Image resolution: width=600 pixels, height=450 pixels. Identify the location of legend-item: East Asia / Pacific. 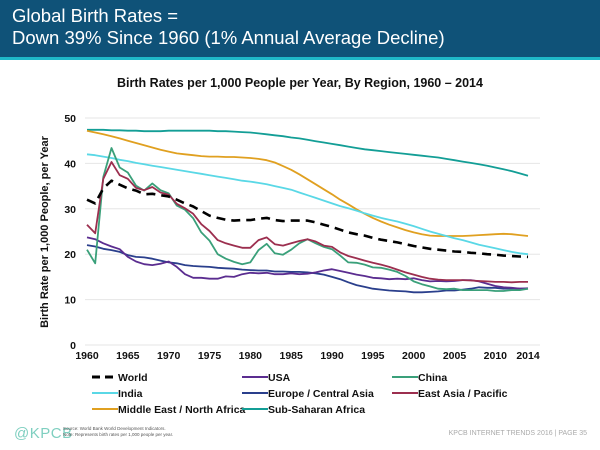
(450, 394).